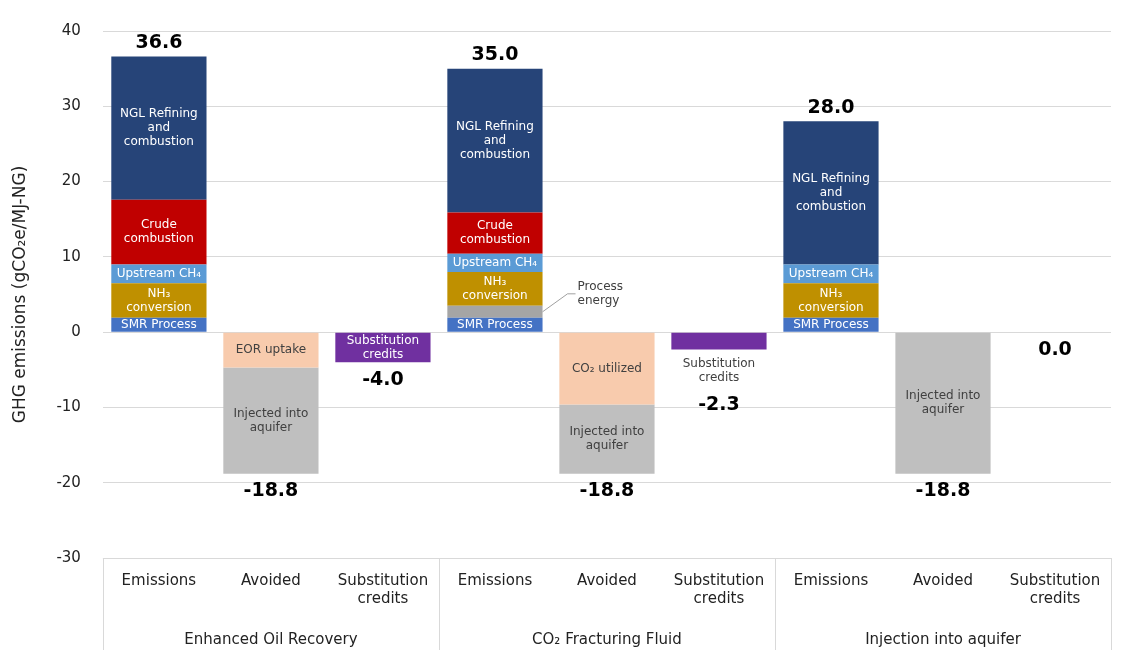  What do you see at coordinates (831, 105) in the screenshot?
I see `total-label: 28.0` at bounding box center [831, 105].